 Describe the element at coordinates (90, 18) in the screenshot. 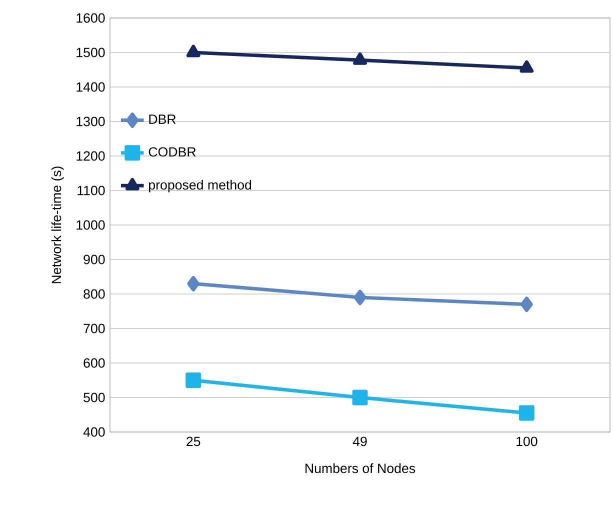

I see `y-tick-label: 1600` at that location.